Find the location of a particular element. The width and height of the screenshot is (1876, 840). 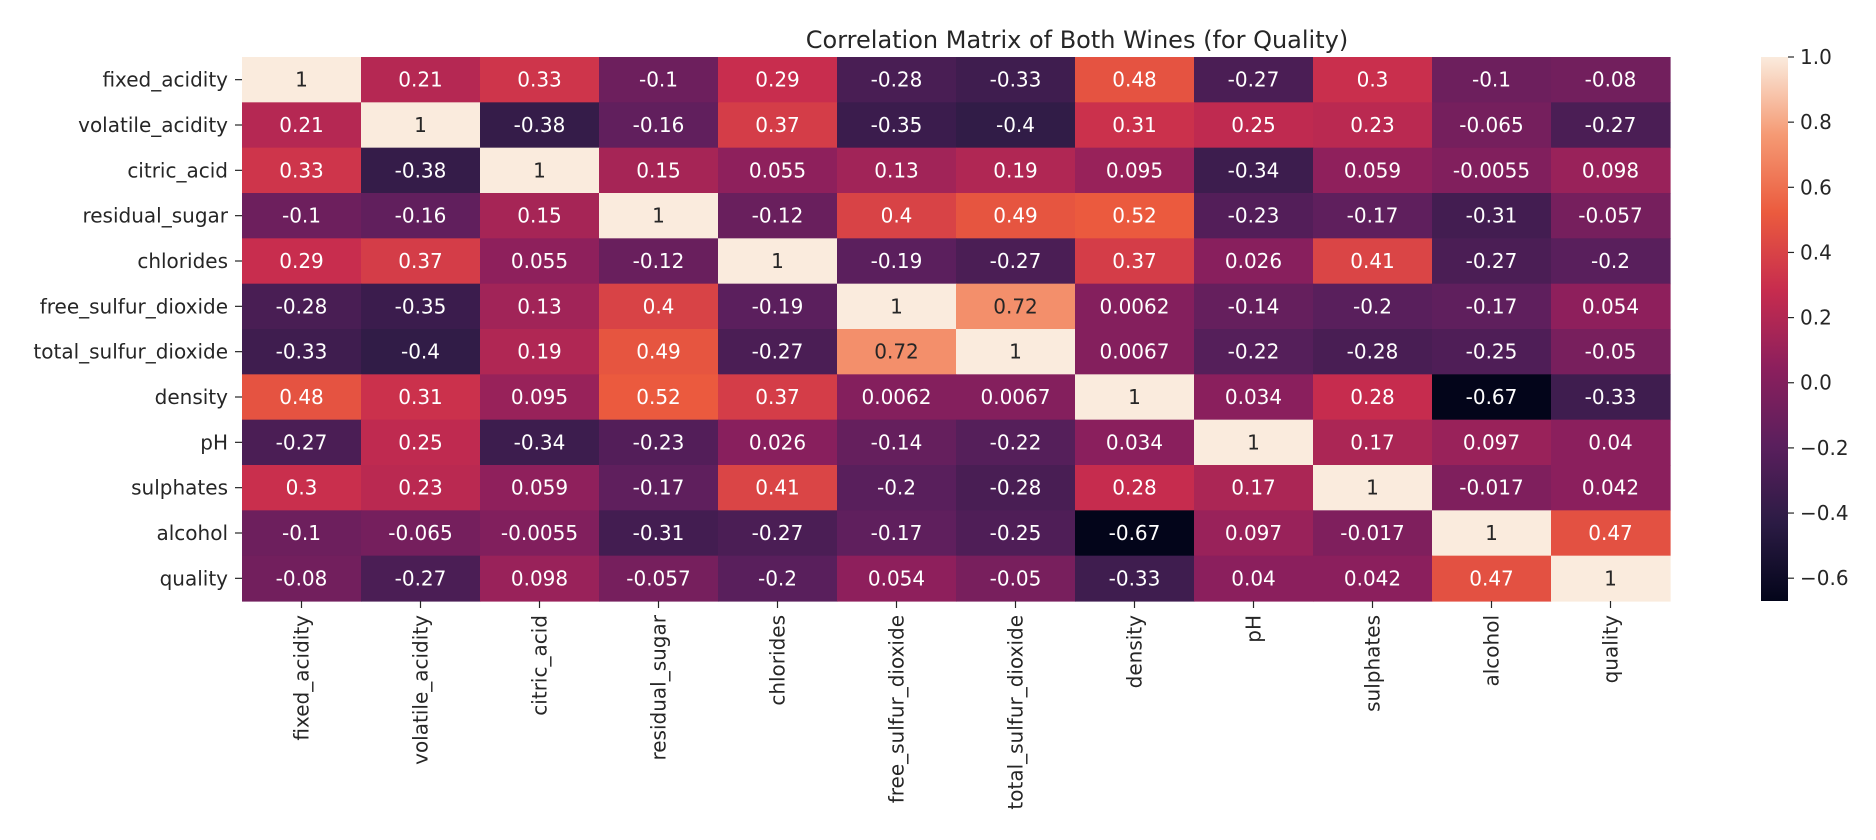

cell-value-label: 0.25 is located at coordinates (420, 442).